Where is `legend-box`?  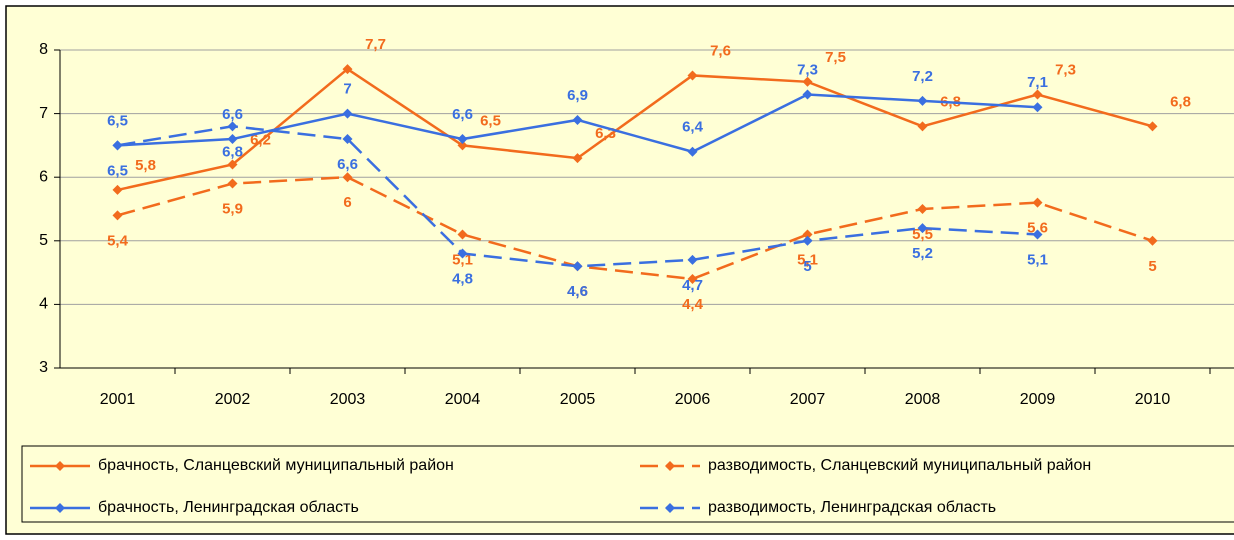 legend-box is located at coordinates (627, 484).